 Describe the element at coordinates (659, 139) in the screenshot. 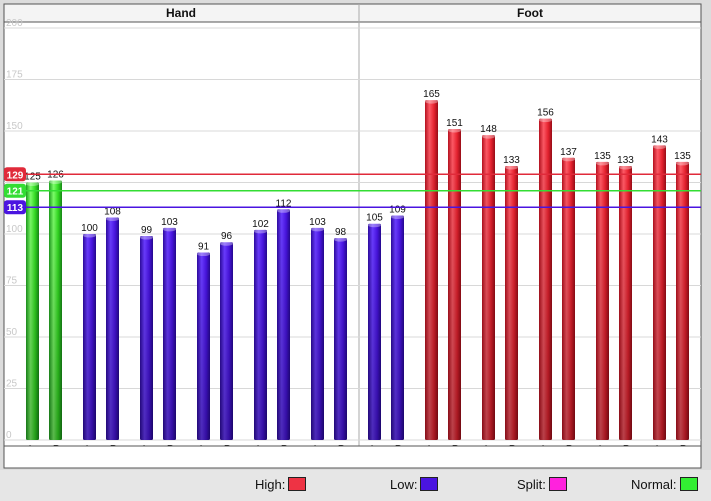

I see `bar-value-label: 143` at that location.